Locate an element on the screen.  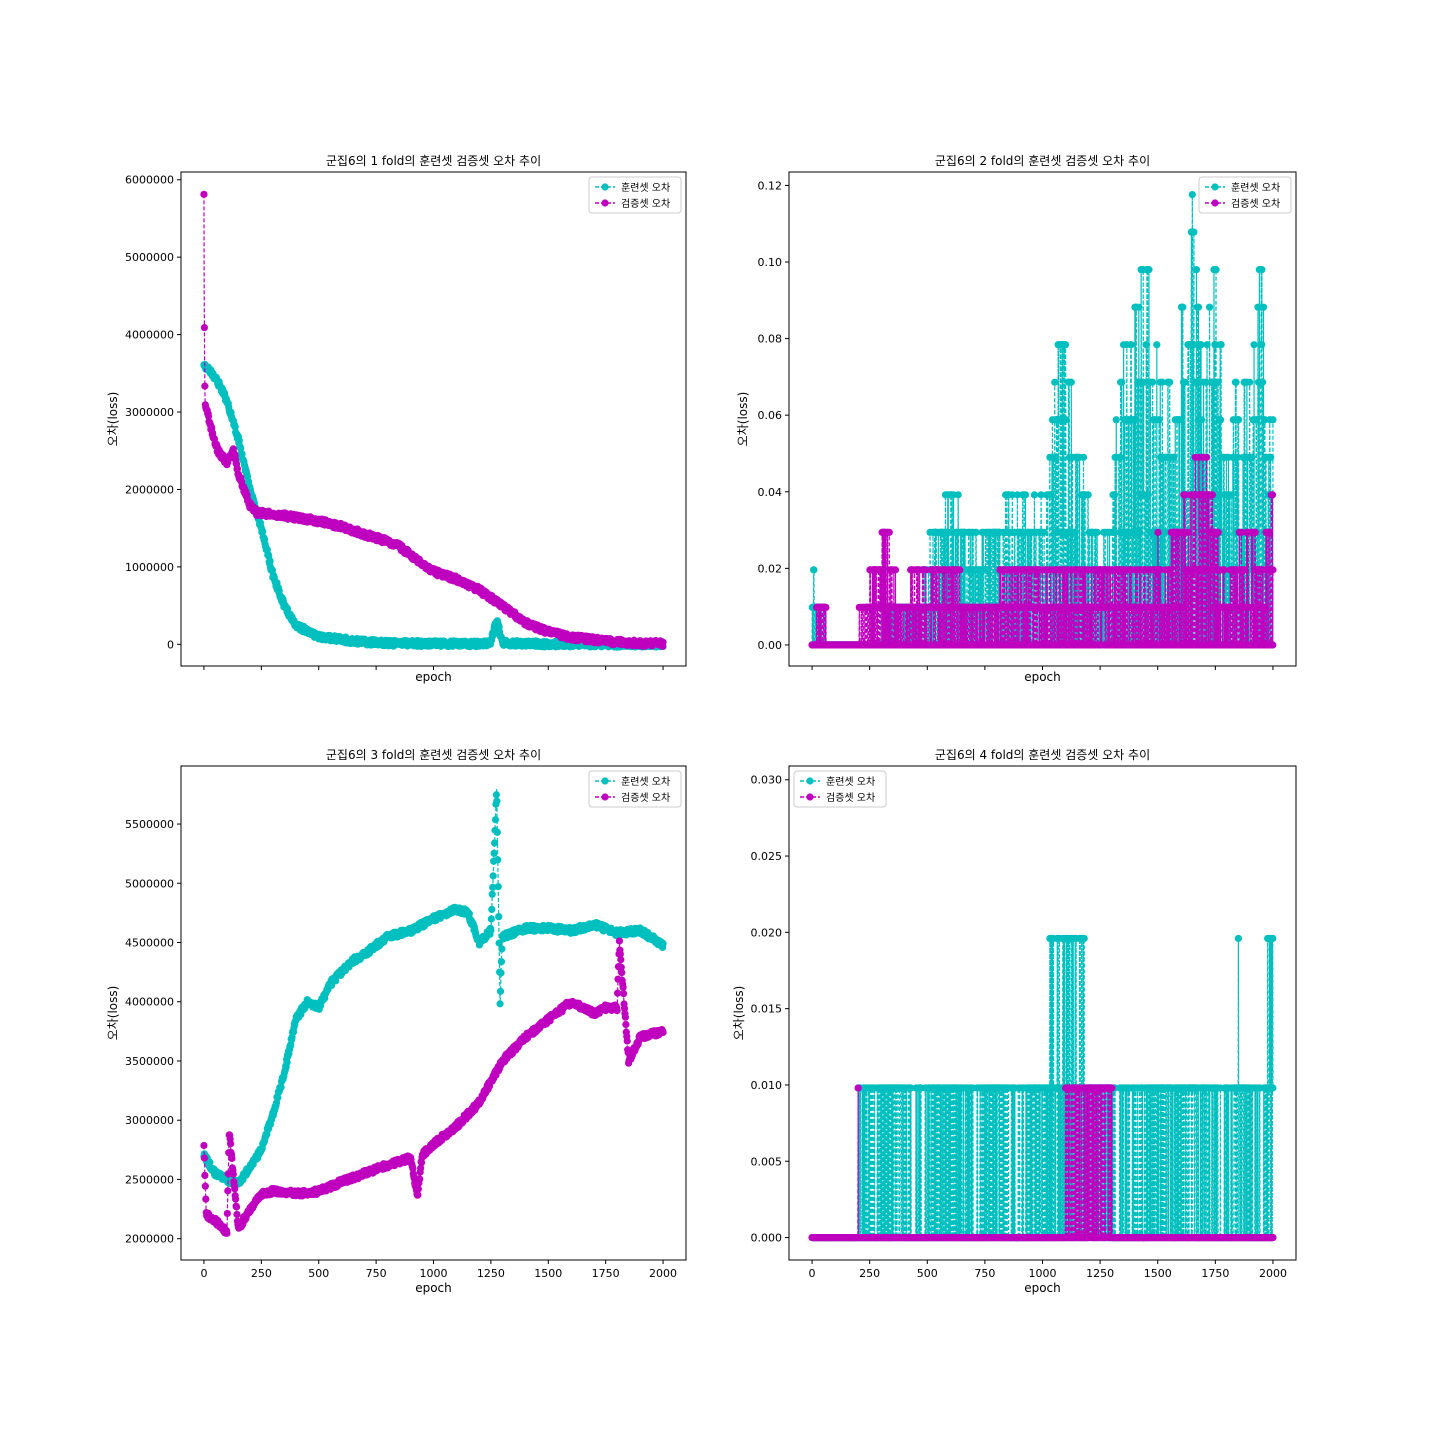
y-tick-label: 0.04 is located at coordinates (770, 492).